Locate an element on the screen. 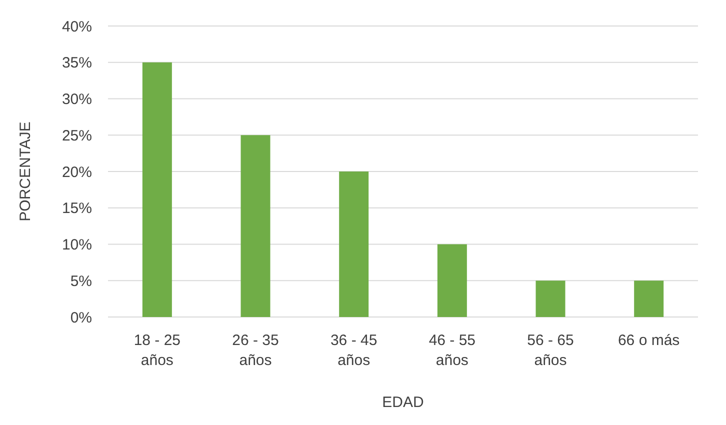  y-tick-label: 35% is located at coordinates (77, 63).